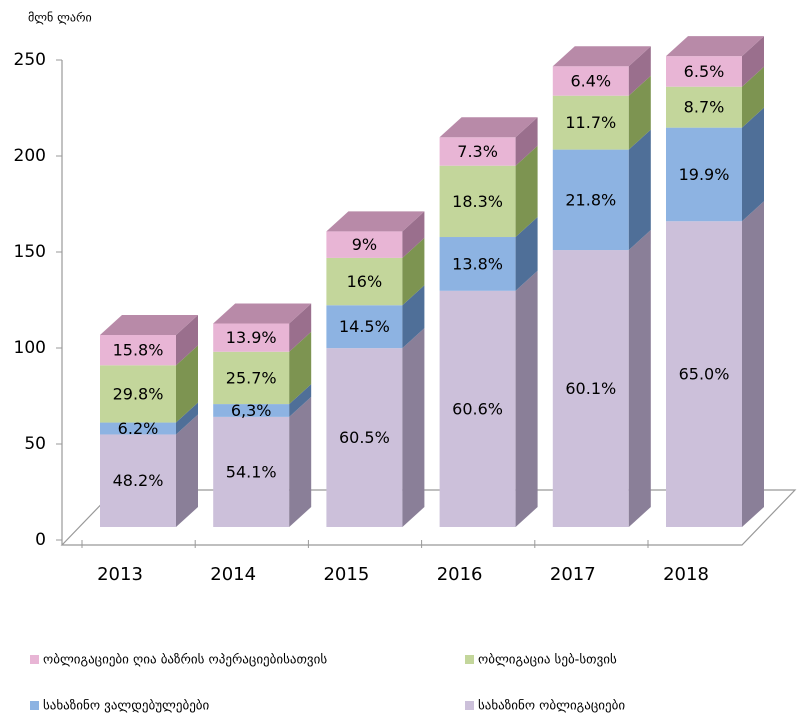  Describe the element at coordinates (551, 706) in the screenshot. I see `legend-label: სახაზინო ობლიგაციები` at that location.